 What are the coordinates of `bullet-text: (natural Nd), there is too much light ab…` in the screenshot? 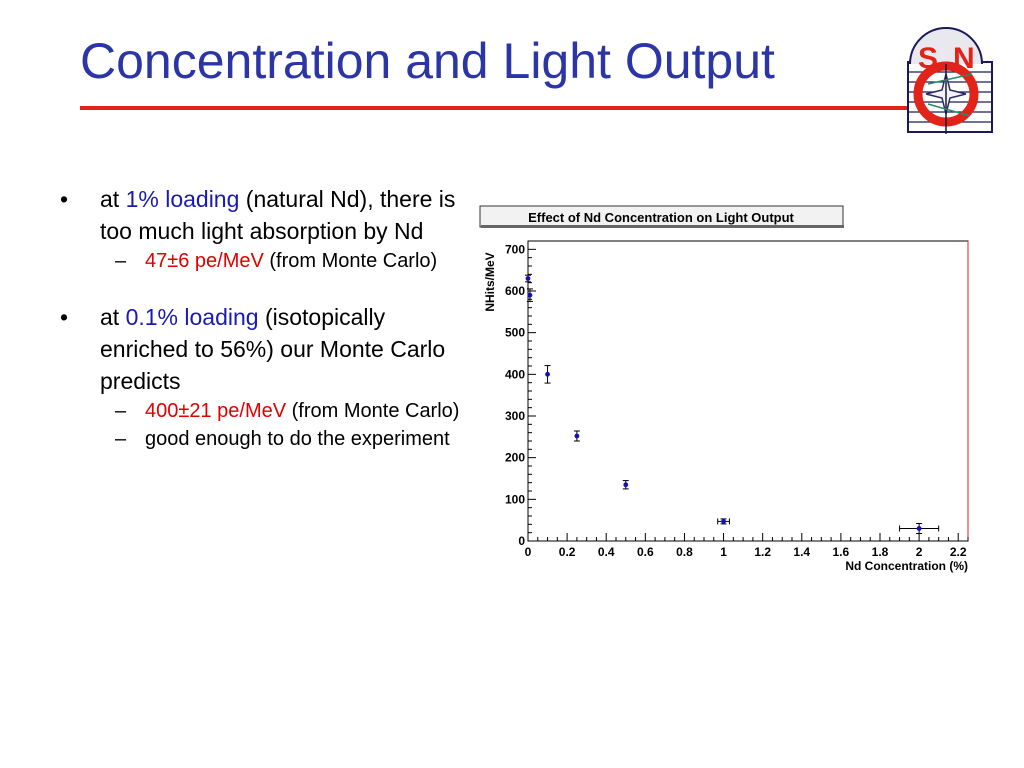 It's located at (278, 215).